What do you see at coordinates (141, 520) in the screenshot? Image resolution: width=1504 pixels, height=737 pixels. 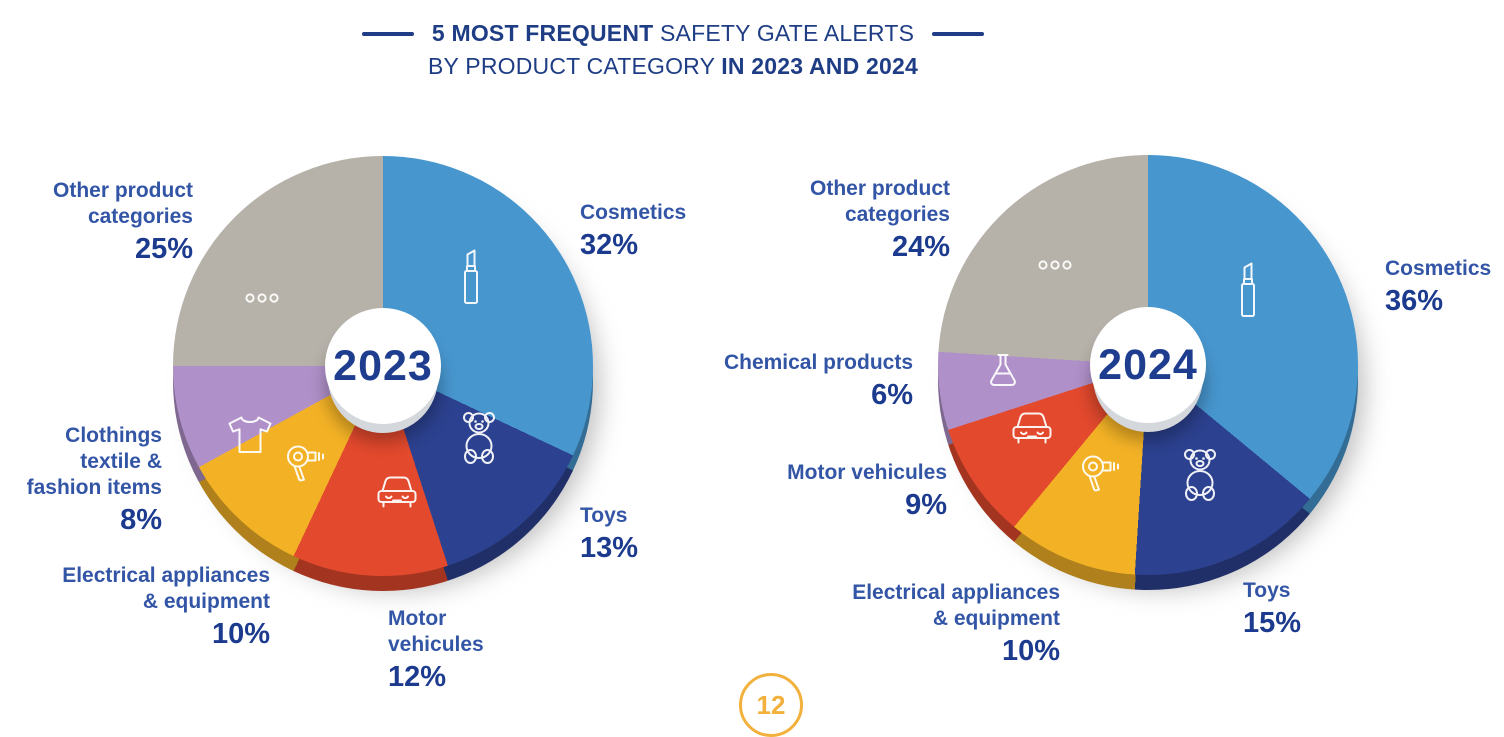 I see `slice-percent: 8%` at bounding box center [141, 520].